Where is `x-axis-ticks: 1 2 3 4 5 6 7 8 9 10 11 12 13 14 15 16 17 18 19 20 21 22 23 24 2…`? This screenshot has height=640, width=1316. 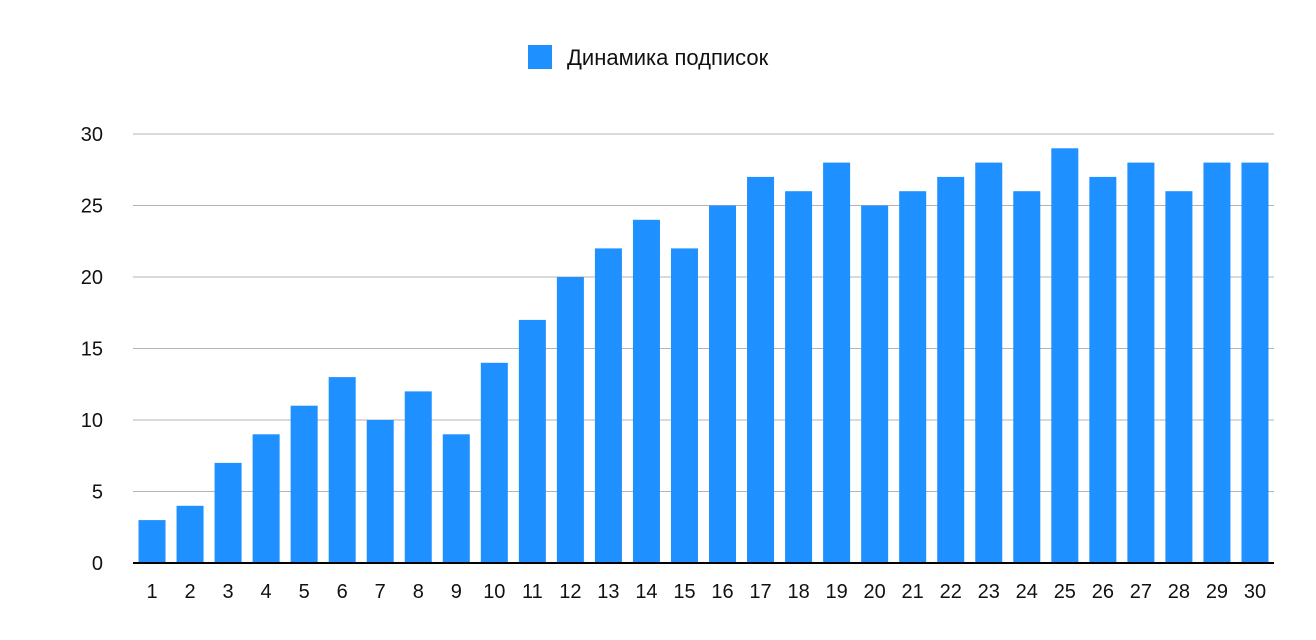
x-axis-ticks: 1 2 3 4 5 6 7 8 9 10 11 12 13 14 15 16 17 18 19 20 21 22 23 24 2… is located at coordinates (706, 592).